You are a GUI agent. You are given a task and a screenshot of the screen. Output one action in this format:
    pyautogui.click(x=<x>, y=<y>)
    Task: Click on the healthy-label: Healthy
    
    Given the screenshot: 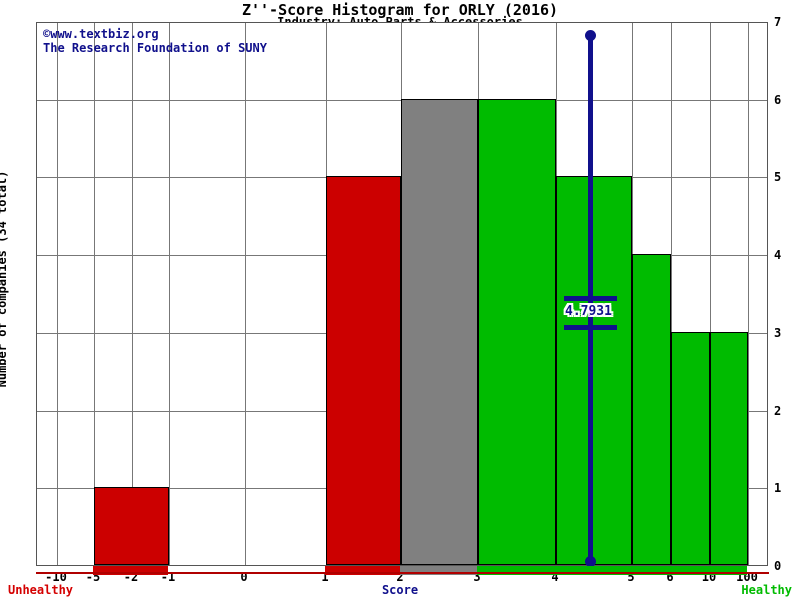 What is the action you would take?
    pyautogui.click(x=766, y=590)
    